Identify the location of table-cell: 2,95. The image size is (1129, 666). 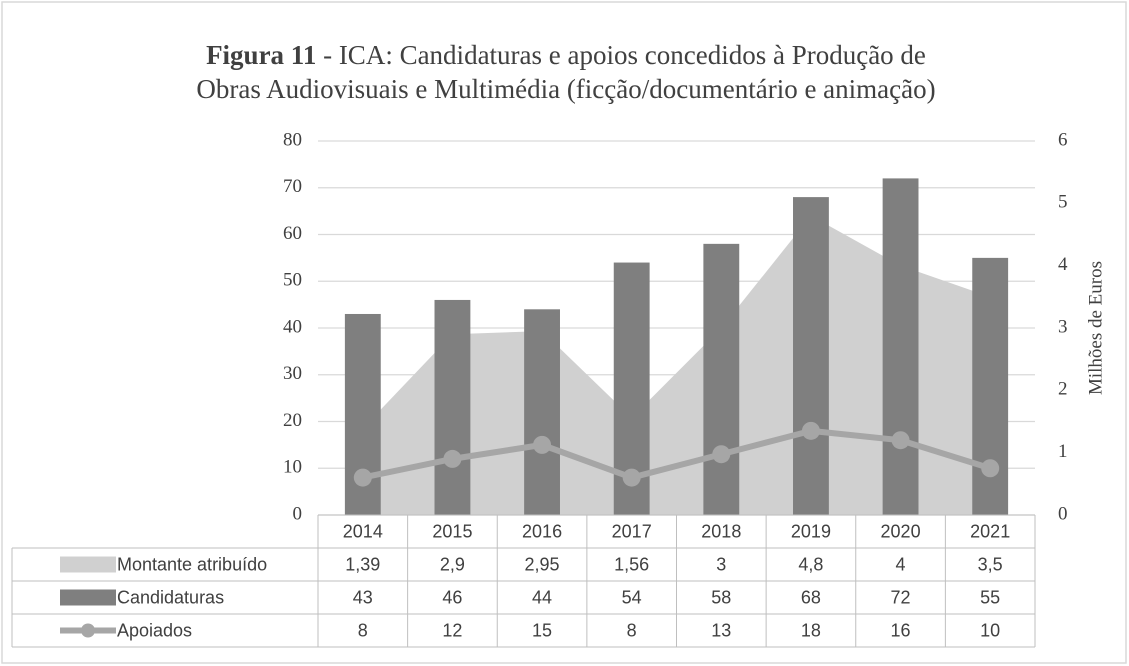
(542, 564).